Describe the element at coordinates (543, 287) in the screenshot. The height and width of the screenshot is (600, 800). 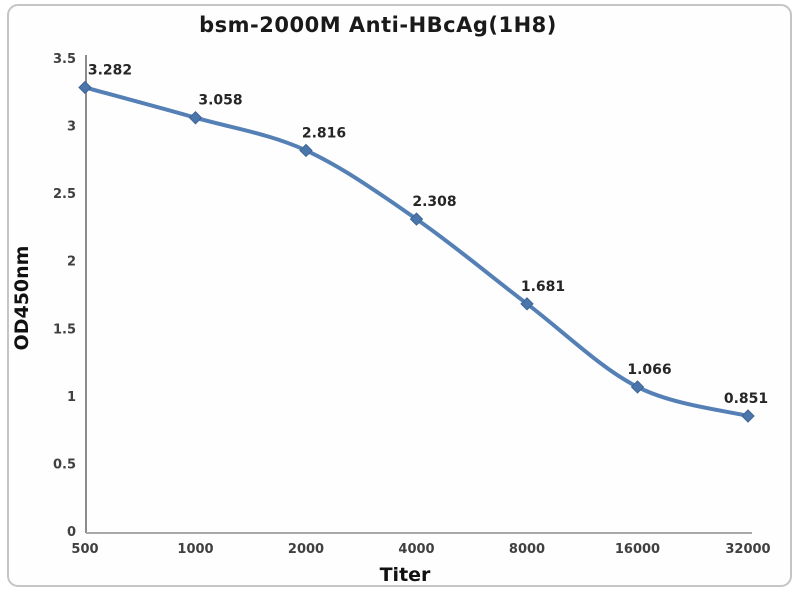
I see `data-point-label: 1.681` at that location.